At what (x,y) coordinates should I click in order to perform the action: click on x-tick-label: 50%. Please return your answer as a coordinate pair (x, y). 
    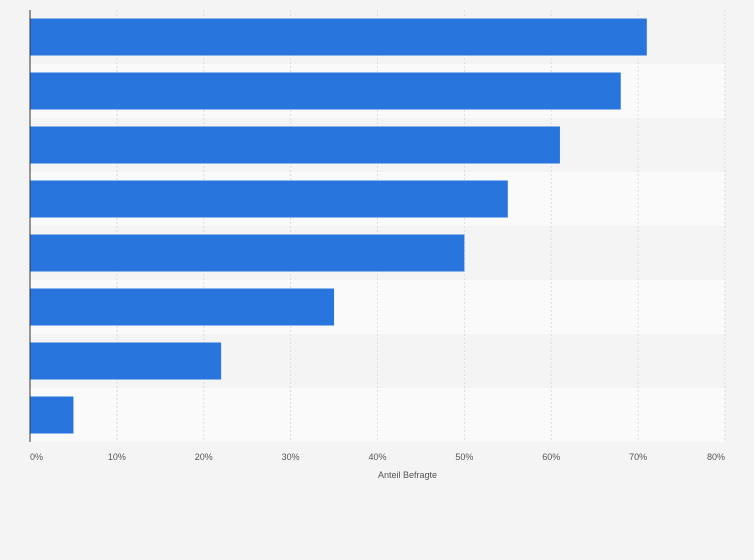
    Looking at the image, I should click on (464, 457).